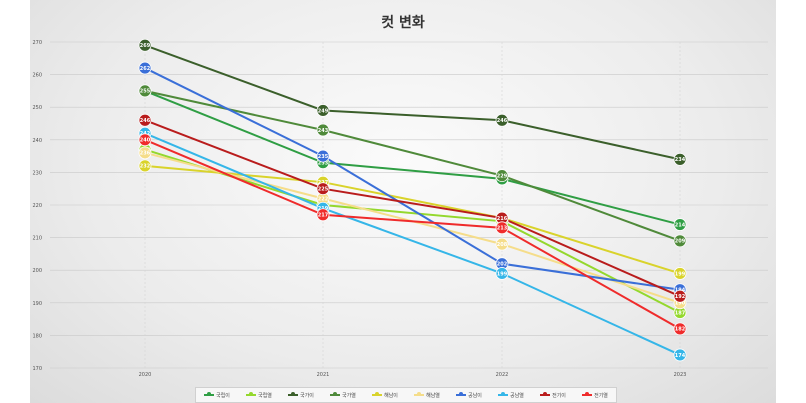 The height and width of the screenshot is (403, 806). I want to click on data-label: 243, so click(323, 131).